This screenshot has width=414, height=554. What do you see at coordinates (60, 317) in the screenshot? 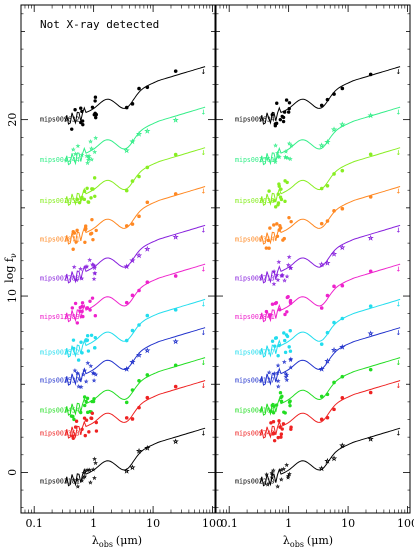
I see `source-label: mips013589` at bounding box center [60, 317].